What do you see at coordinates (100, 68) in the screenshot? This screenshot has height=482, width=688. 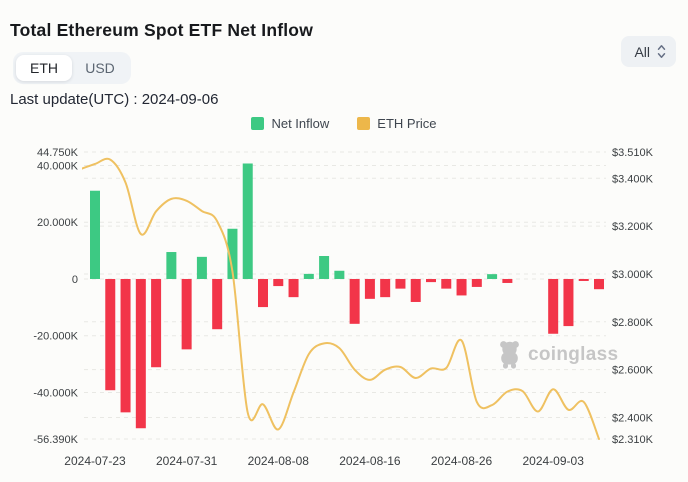 I see `toggle-usd: USD` at bounding box center [100, 68].